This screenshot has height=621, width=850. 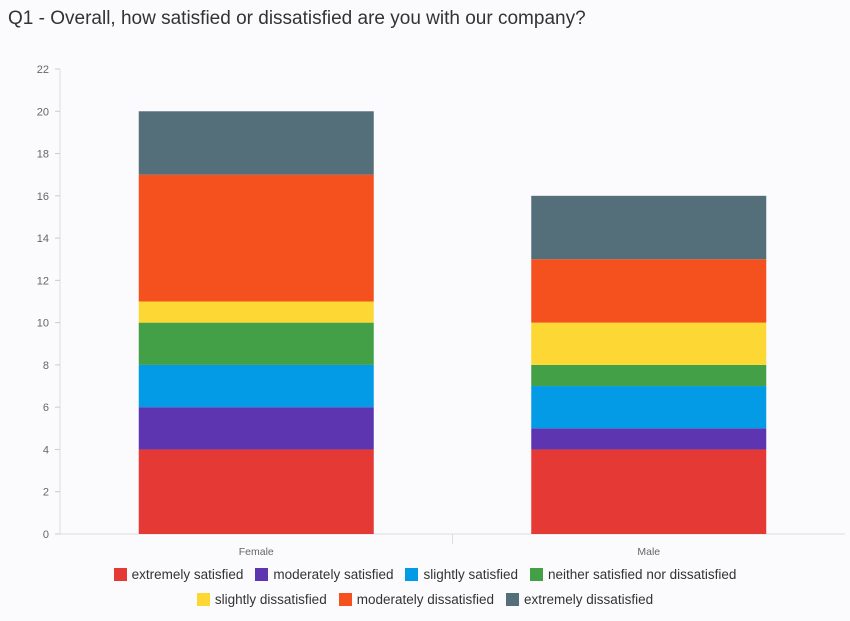 What do you see at coordinates (43, 197) in the screenshot?
I see `y-tick-label: 16` at bounding box center [43, 197].